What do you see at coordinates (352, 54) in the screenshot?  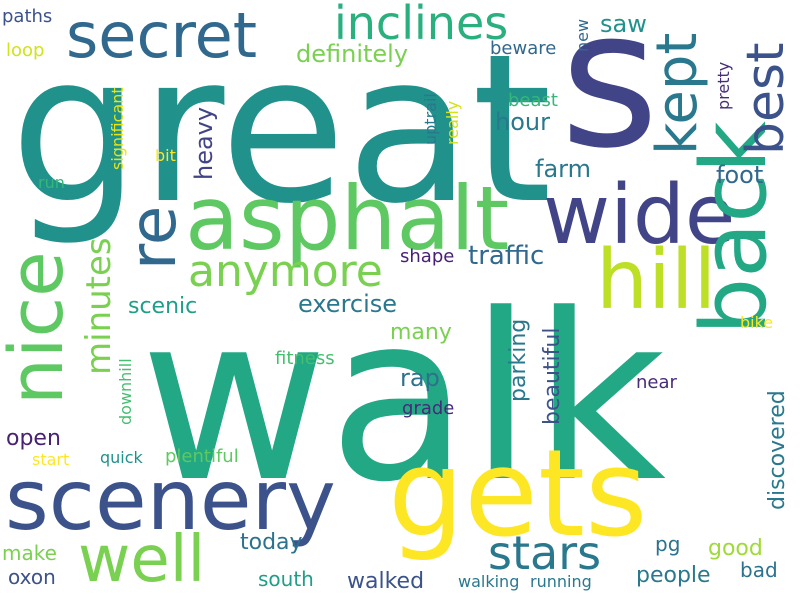 I see `word-definitely: definitely` at bounding box center [352, 54].